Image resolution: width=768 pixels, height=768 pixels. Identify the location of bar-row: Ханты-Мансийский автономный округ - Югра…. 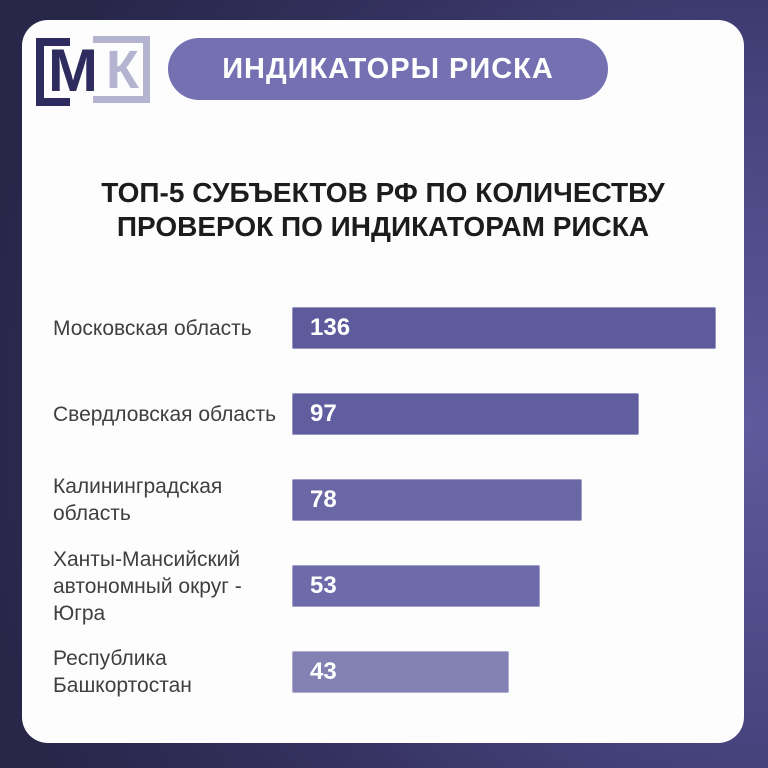
(384, 586).